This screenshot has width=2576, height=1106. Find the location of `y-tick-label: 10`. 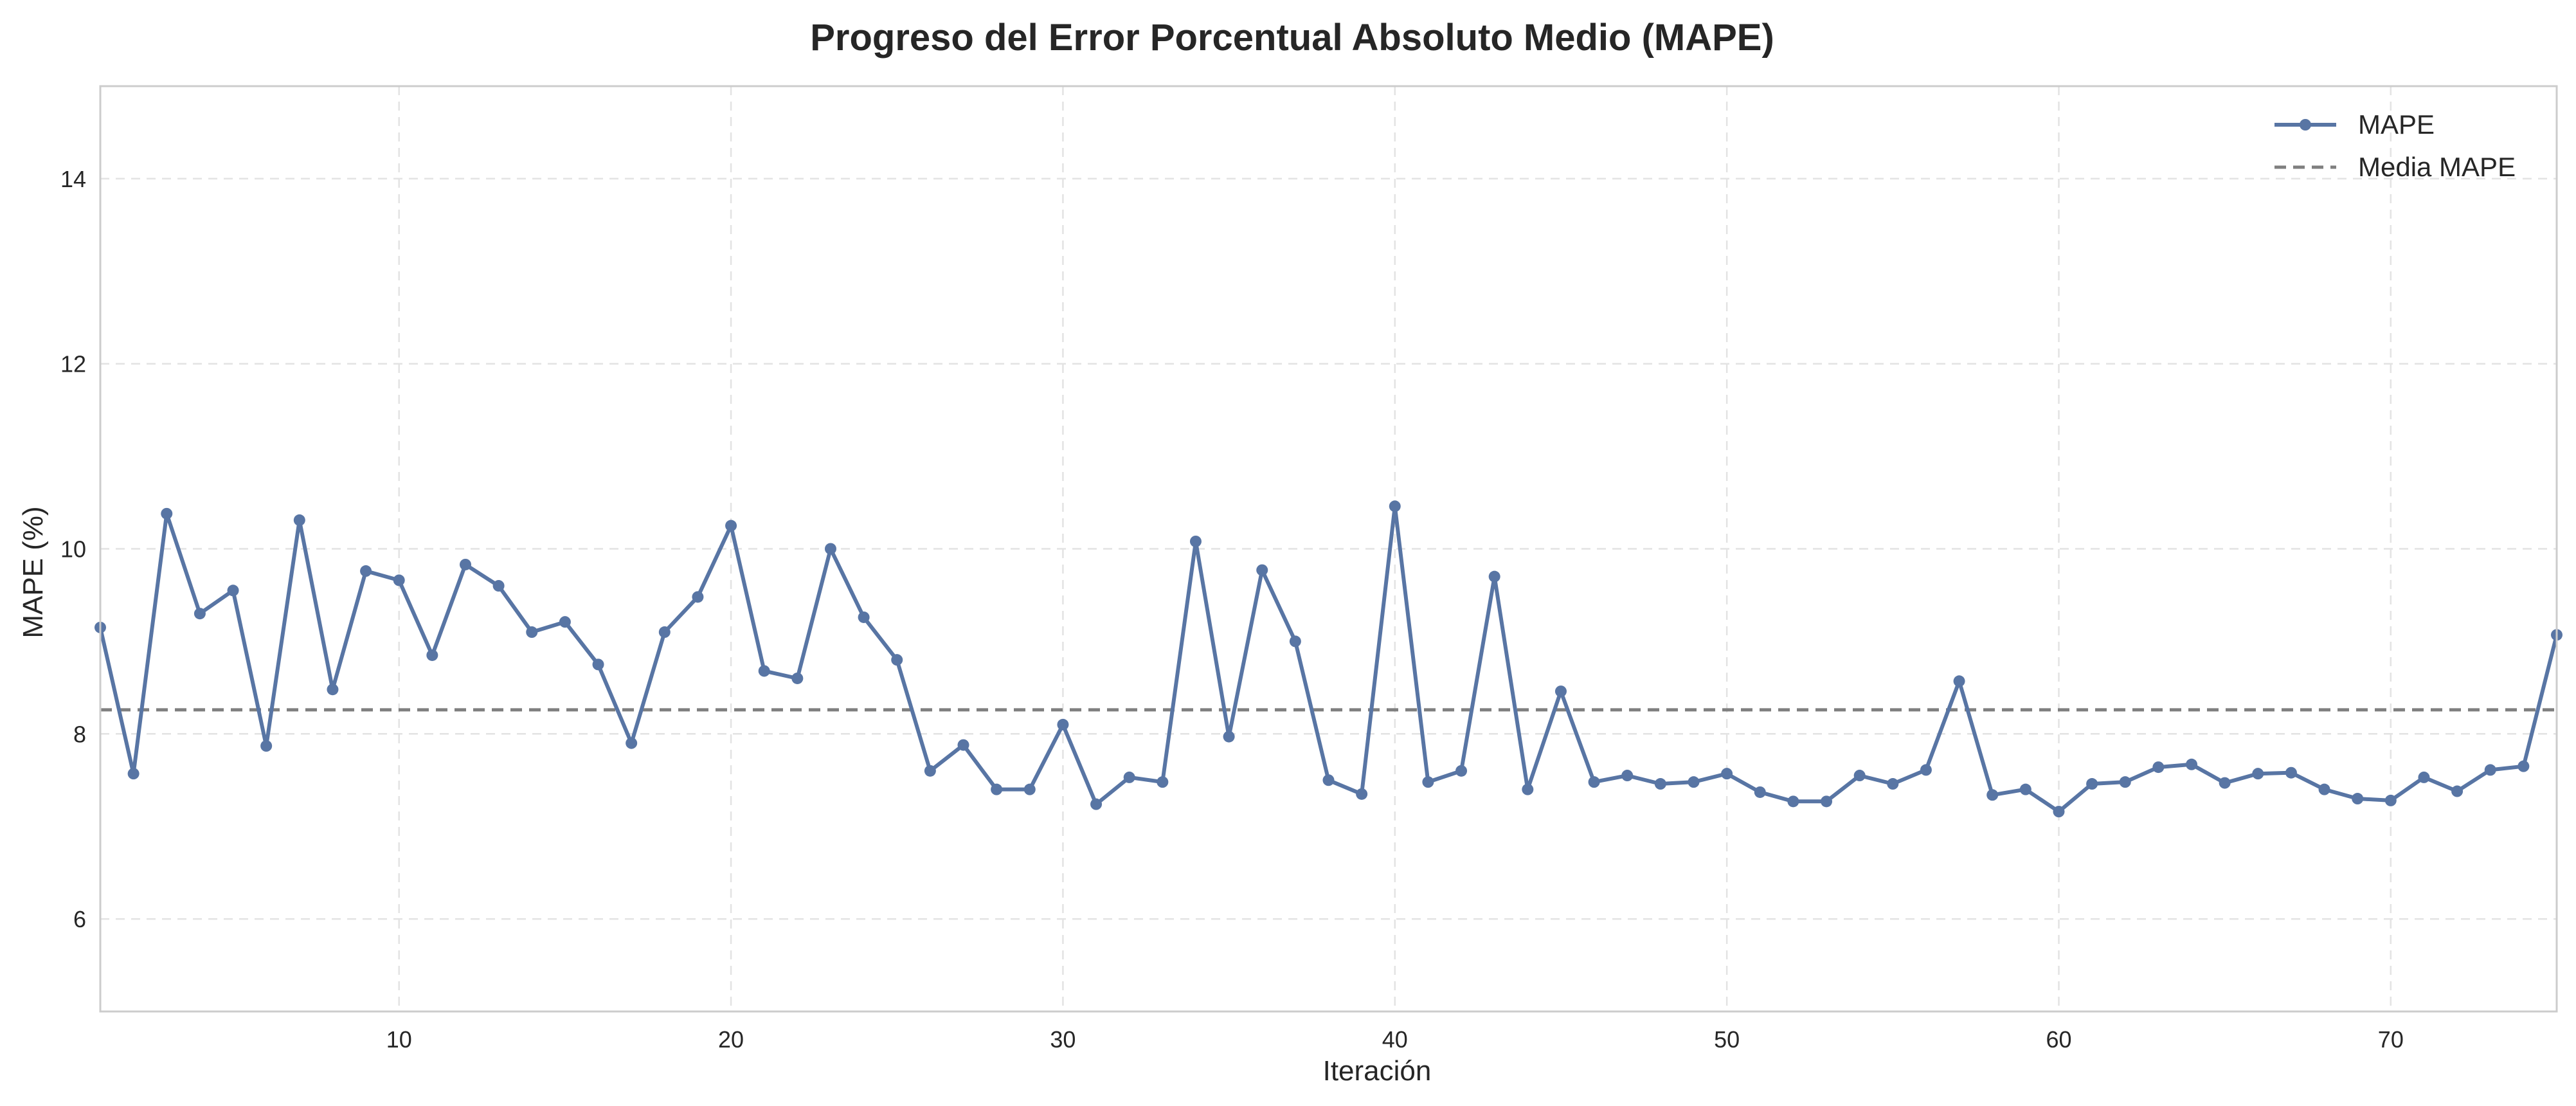

y-tick-label: 10 is located at coordinates (73, 549).